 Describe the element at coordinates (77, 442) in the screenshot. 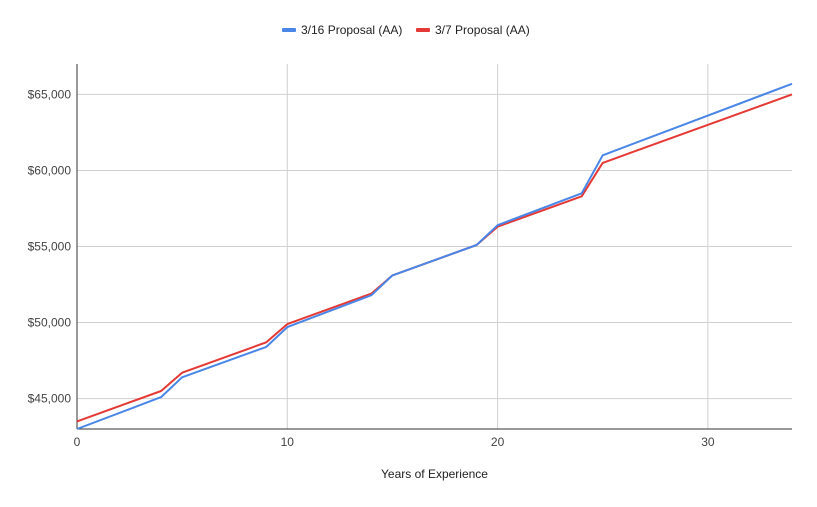

I see `x-tick-label: 0` at that location.